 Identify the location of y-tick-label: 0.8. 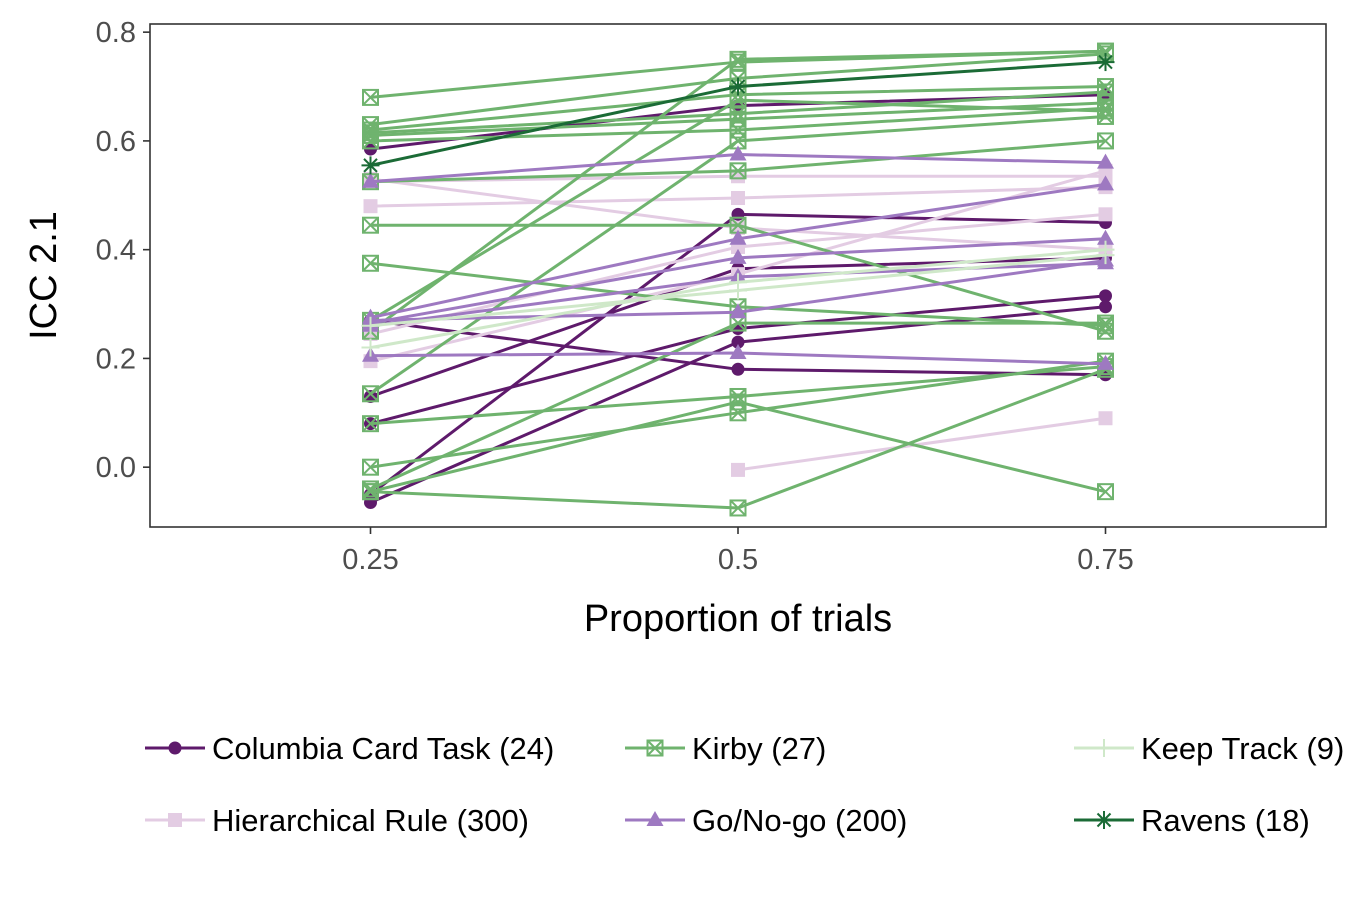
(116, 33).